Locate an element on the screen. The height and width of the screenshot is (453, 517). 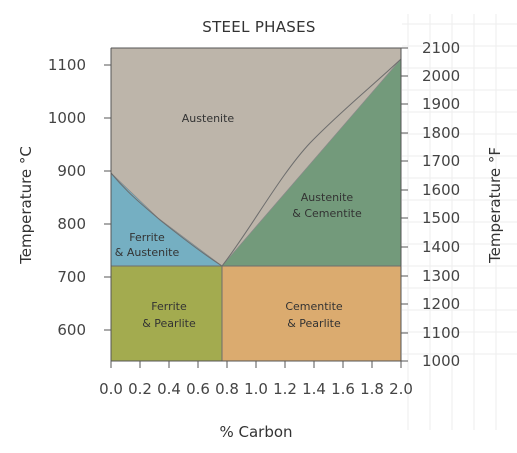
left-tick-label: 700 is located at coordinates (71, 277).